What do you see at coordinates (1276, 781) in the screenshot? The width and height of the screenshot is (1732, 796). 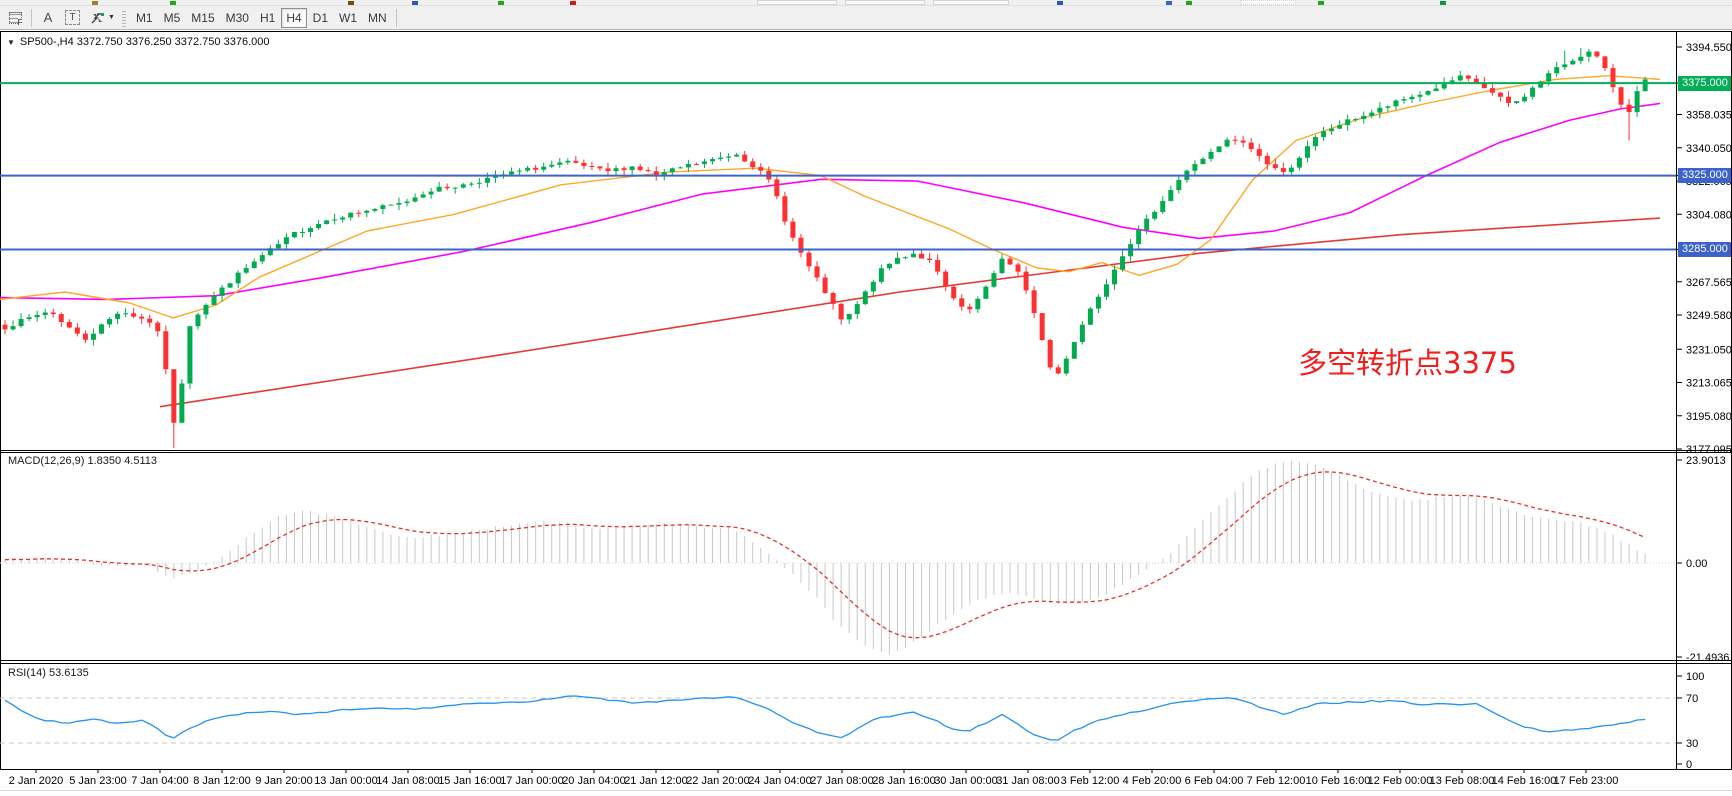 I see `svg-text: 7 Feb 12:00` at bounding box center [1276, 781].